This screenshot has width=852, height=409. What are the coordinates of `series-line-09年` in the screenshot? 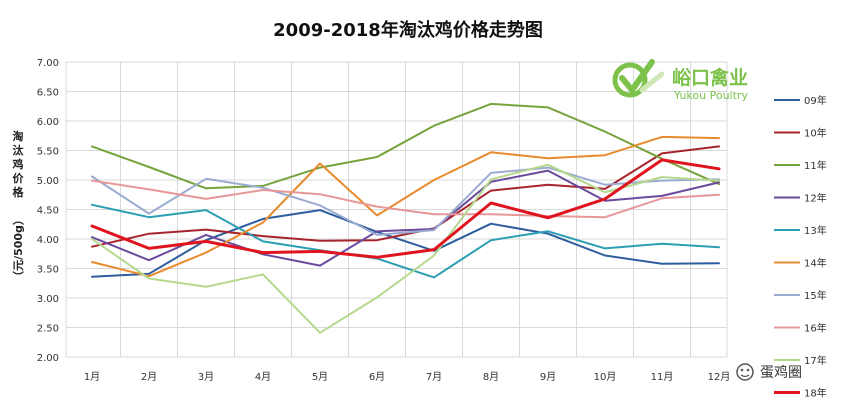 It's located at (405, 243).